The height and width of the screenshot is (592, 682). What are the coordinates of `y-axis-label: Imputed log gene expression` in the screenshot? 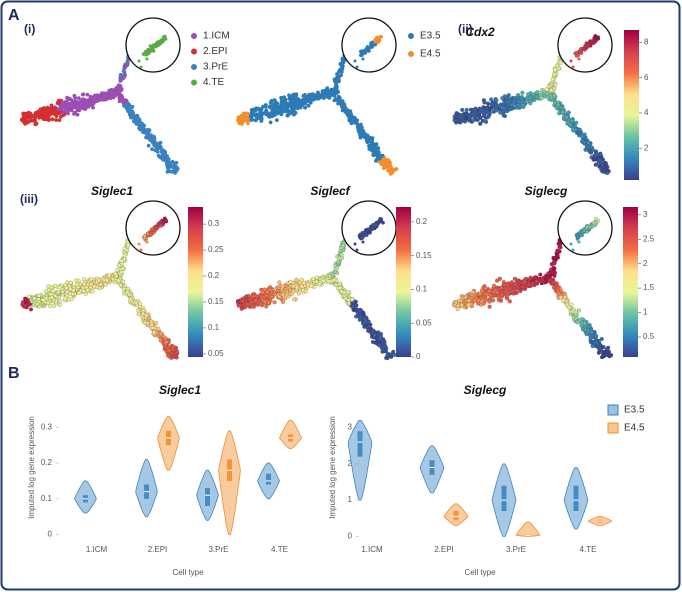 It's located at (332, 467).